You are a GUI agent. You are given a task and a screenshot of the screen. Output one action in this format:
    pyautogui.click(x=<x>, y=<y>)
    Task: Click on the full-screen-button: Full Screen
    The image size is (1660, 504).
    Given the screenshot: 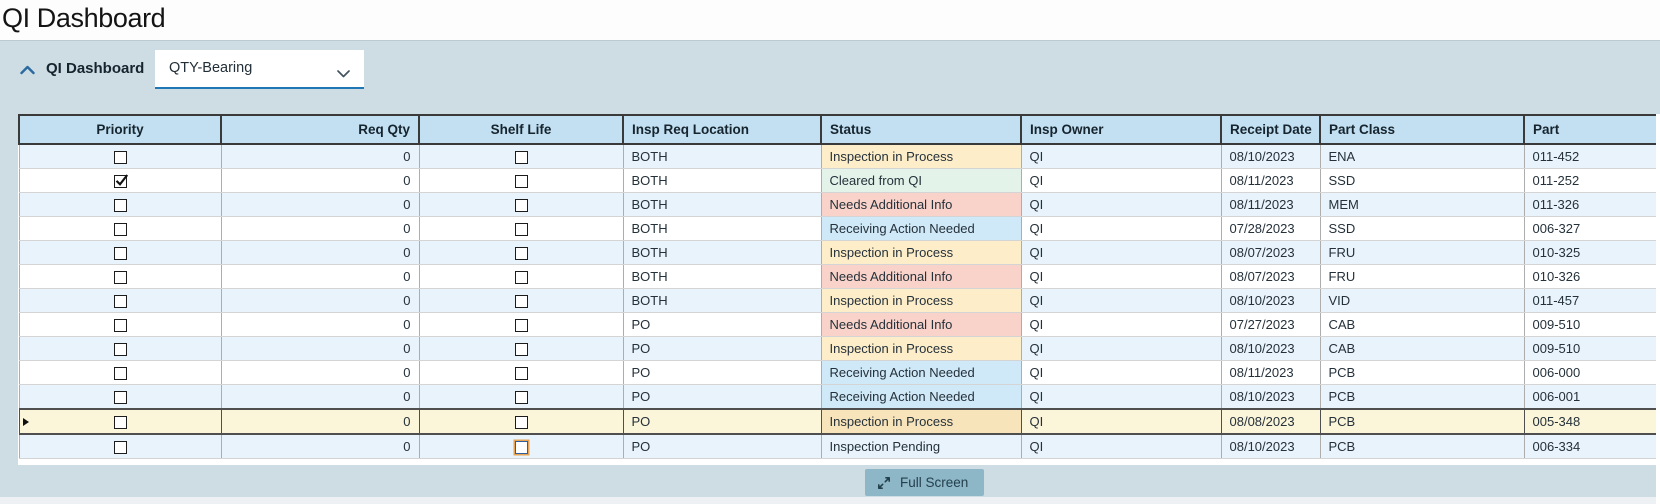 What is the action you would take?
    pyautogui.click(x=925, y=482)
    